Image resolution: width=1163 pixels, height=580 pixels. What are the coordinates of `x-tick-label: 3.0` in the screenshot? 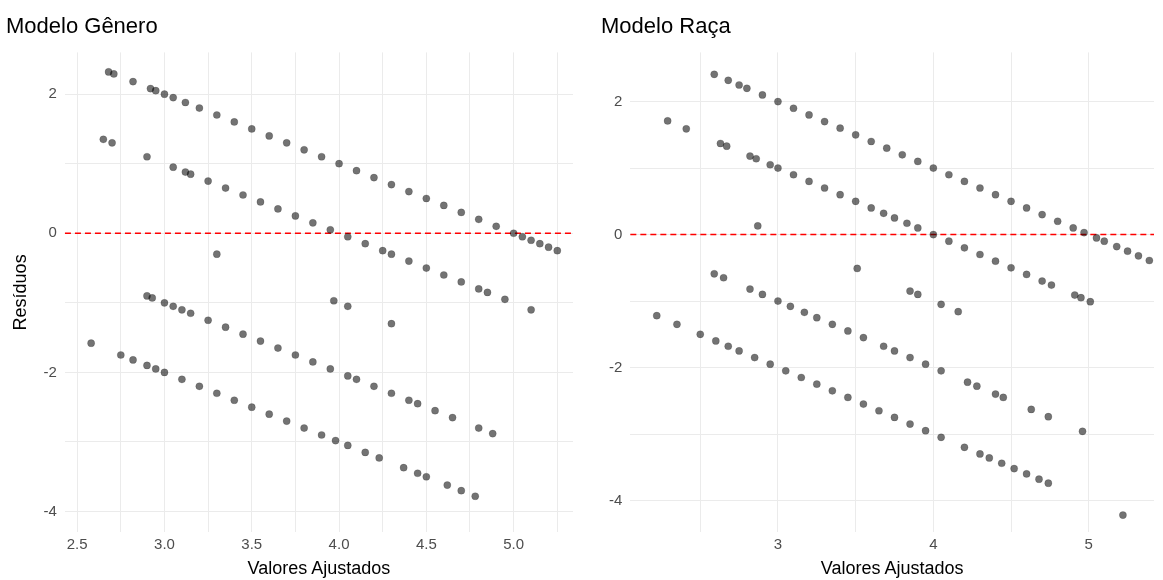 It's located at (164, 543).